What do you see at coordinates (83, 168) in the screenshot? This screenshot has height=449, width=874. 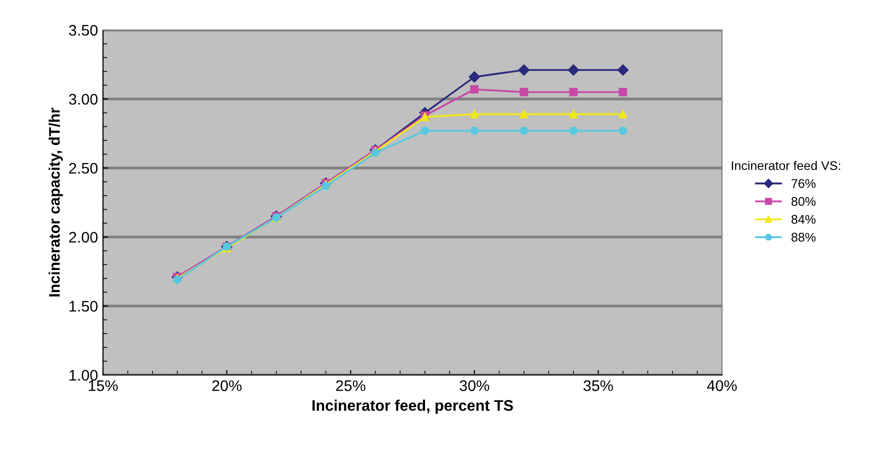 I see `y-tick-label: 2.50` at bounding box center [83, 168].